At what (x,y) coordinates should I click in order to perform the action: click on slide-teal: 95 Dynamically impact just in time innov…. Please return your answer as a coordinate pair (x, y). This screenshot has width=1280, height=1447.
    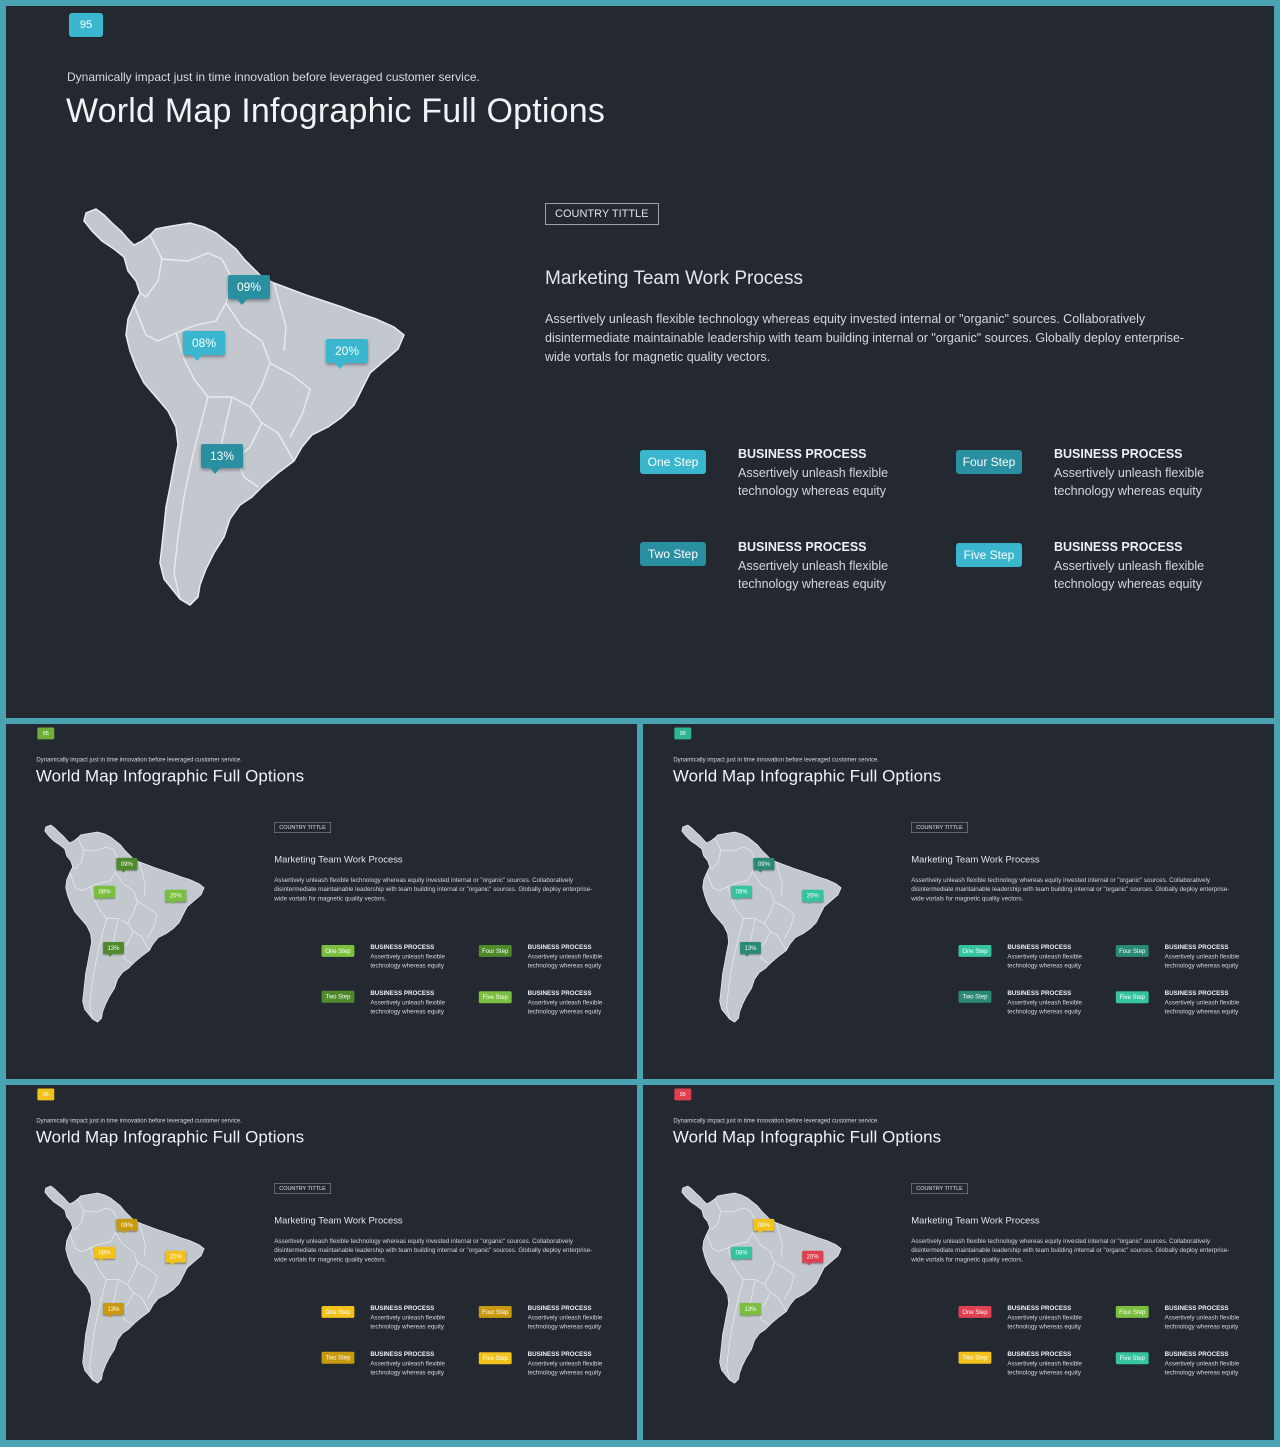
    Looking at the image, I should click on (958, 901).